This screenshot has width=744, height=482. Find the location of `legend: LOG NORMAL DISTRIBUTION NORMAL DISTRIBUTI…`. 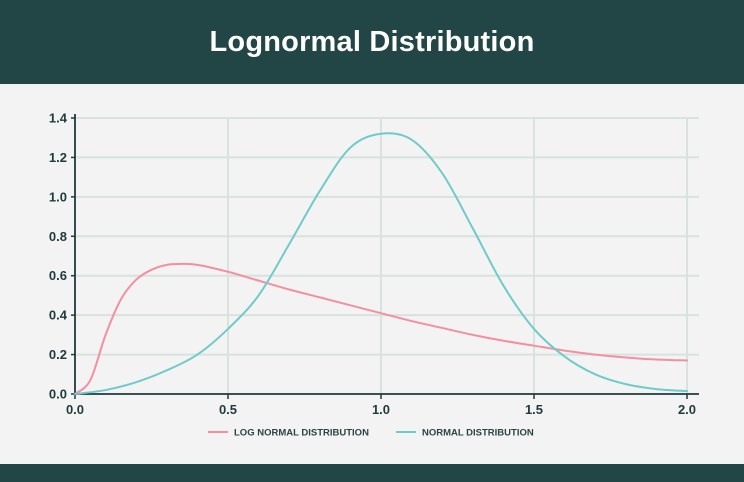

legend: LOG NORMAL DISTRIBUTION NORMAL DISTRIBUTI… is located at coordinates (371, 433).